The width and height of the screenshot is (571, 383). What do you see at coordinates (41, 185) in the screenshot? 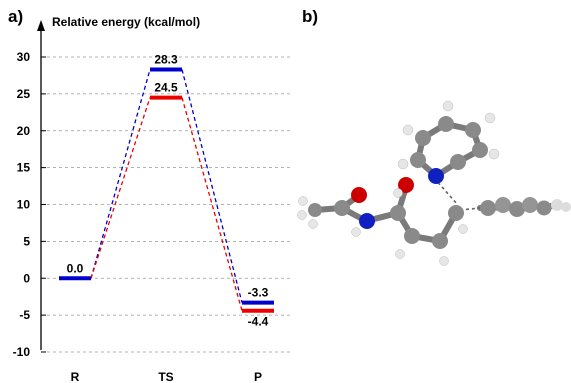
I see `y-axis` at bounding box center [41, 185].